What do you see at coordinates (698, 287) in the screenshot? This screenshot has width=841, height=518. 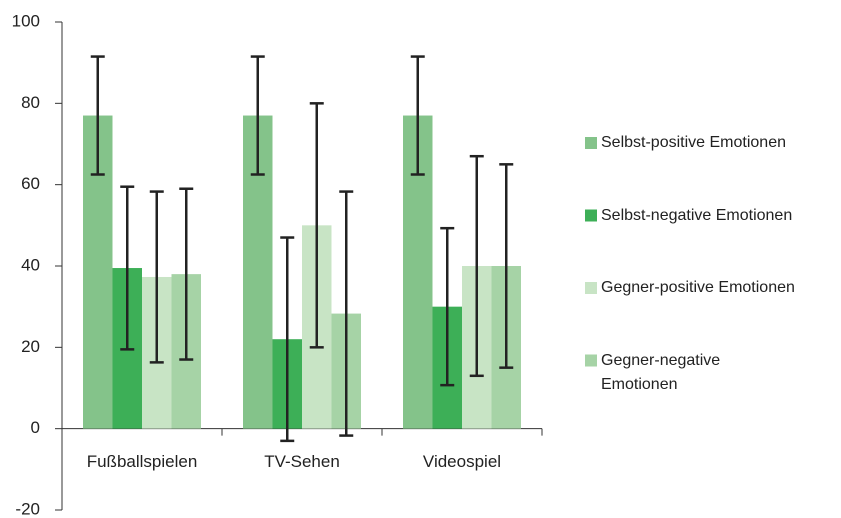 I see `legend-label: Gegner-positive Emotionen` at bounding box center [698, 287].